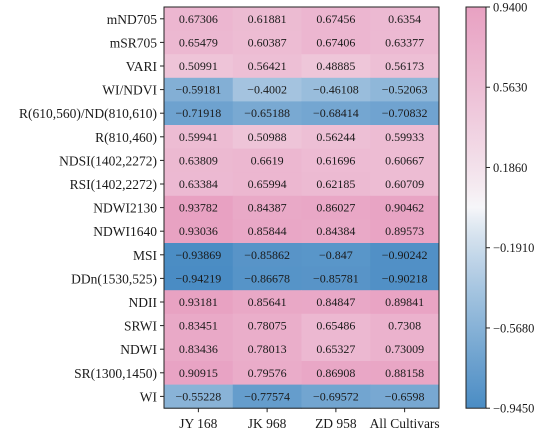 Image resolution: width=550 pixels, height=437 pixels. I want to click on cell-value-label: 0.65479, so click(198, 42).